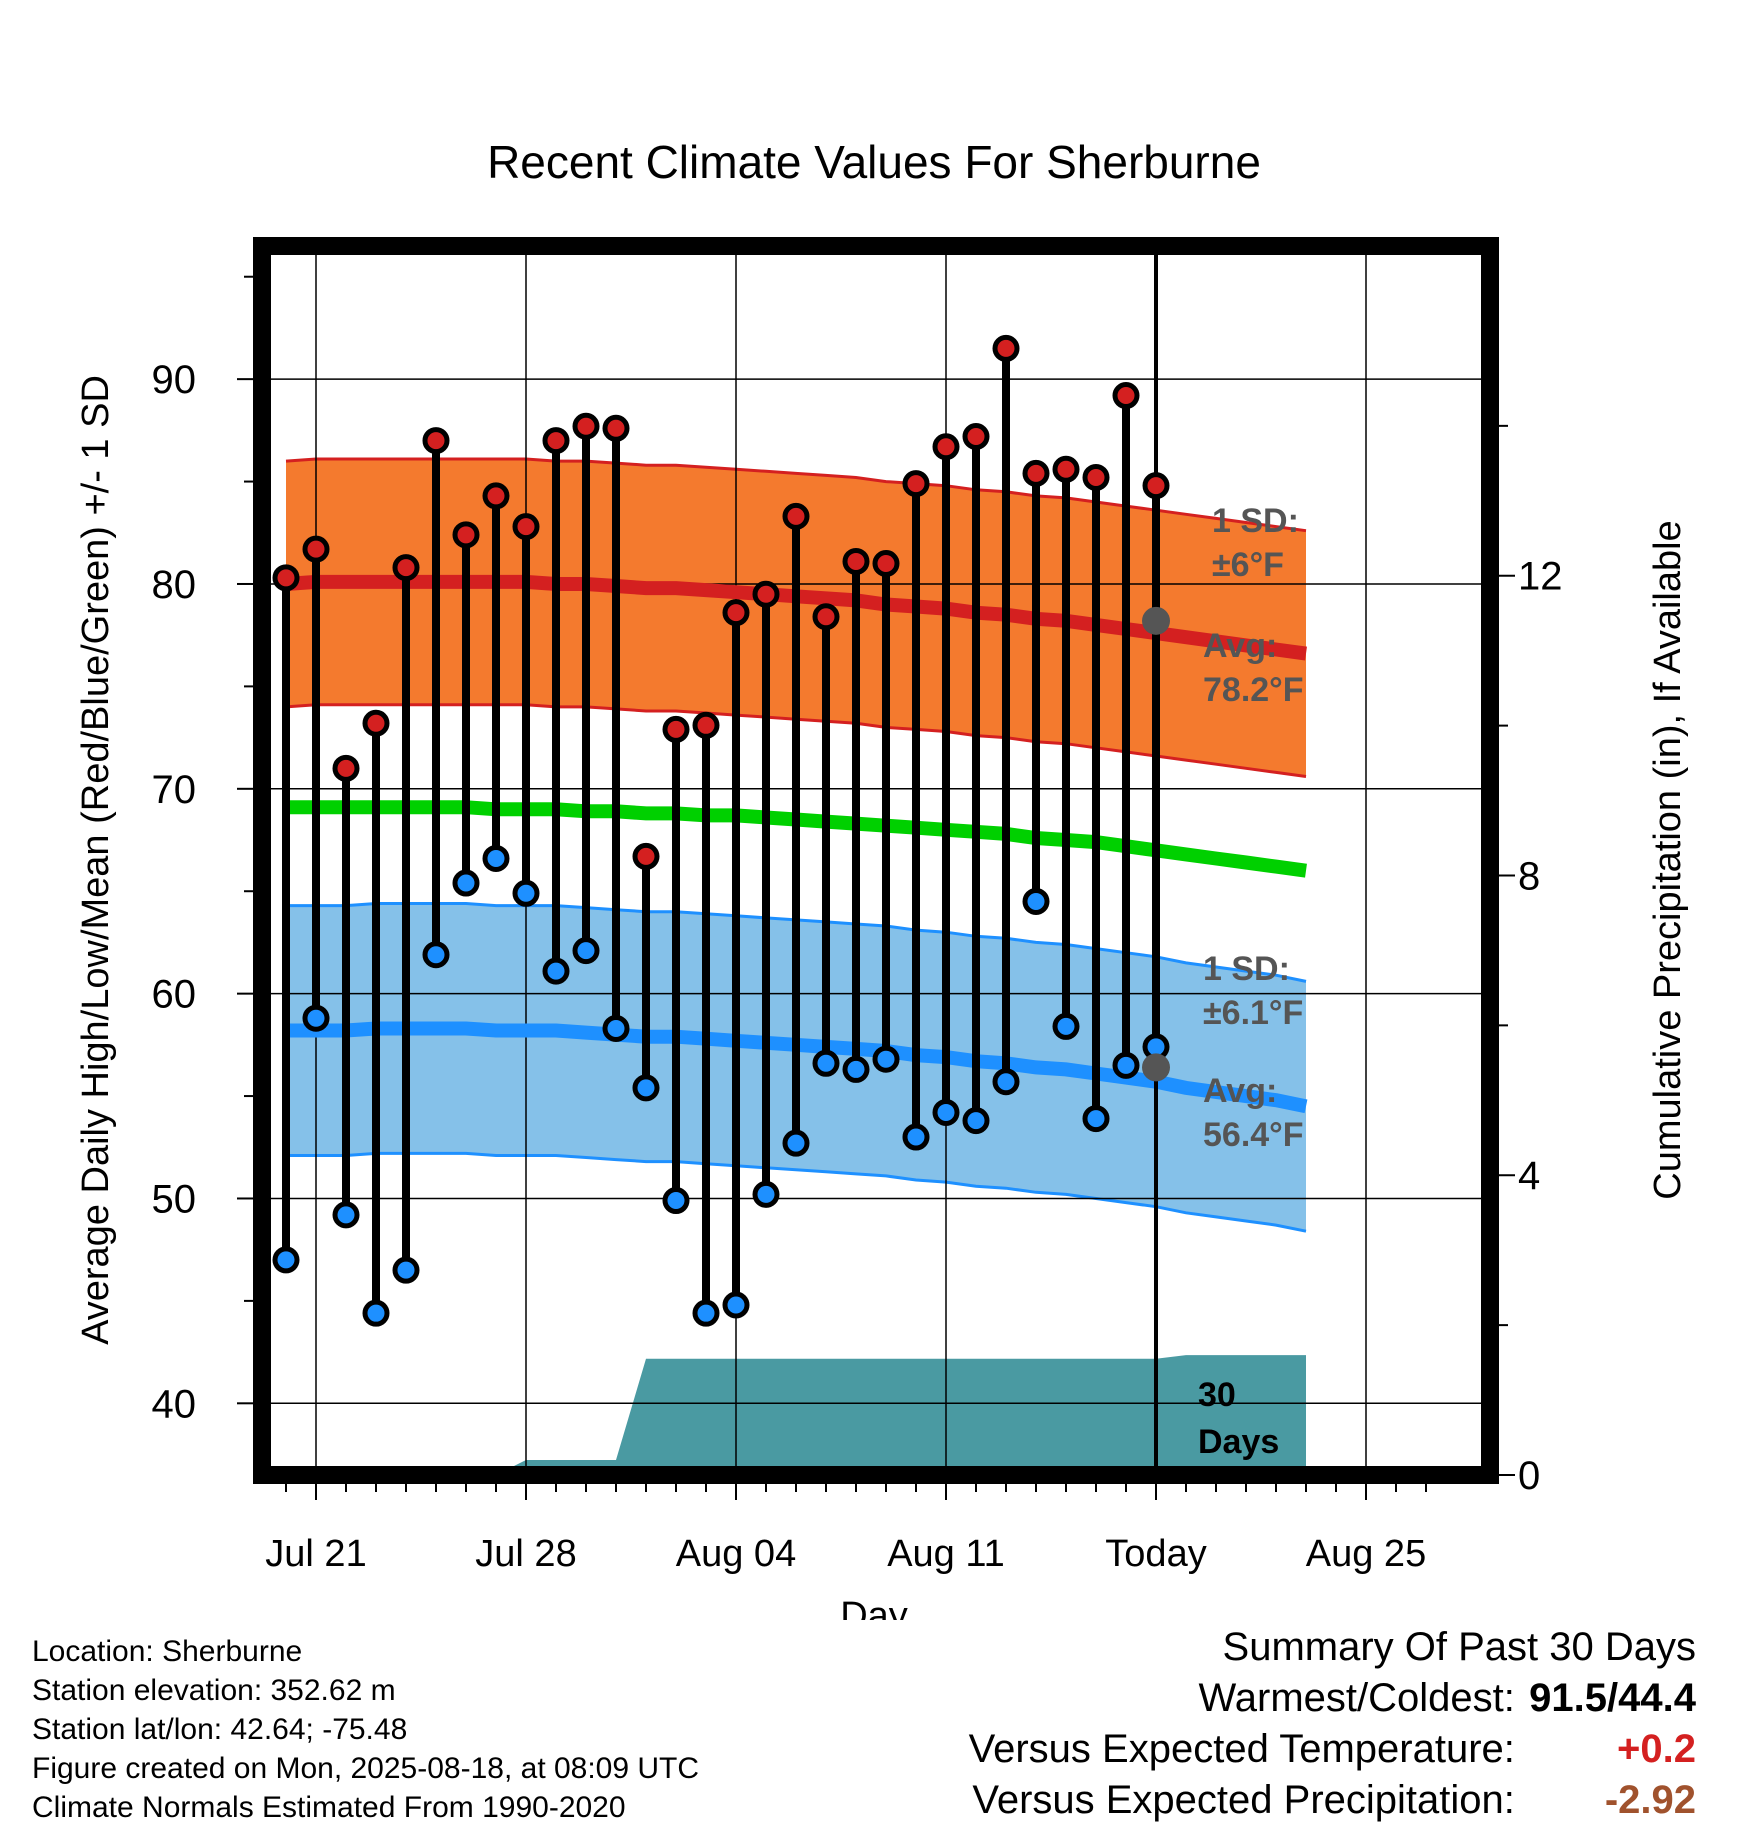 Image resolution: width=1748 pixels, height=1828 pixels. What do you see at coordinates (1650, 1800) in the screenshot?
I see `precip-value: -2.92` at bounding box center [1650, 1800].